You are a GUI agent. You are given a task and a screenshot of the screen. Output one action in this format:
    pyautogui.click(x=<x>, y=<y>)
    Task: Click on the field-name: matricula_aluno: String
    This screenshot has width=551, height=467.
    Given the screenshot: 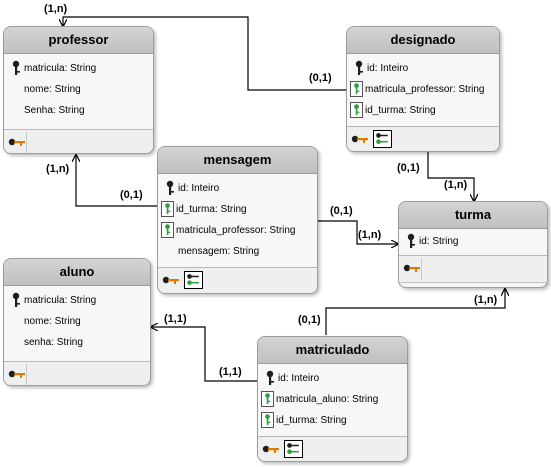 What is the action you would take?
    pyautogui.click(x=327, y=399)
    